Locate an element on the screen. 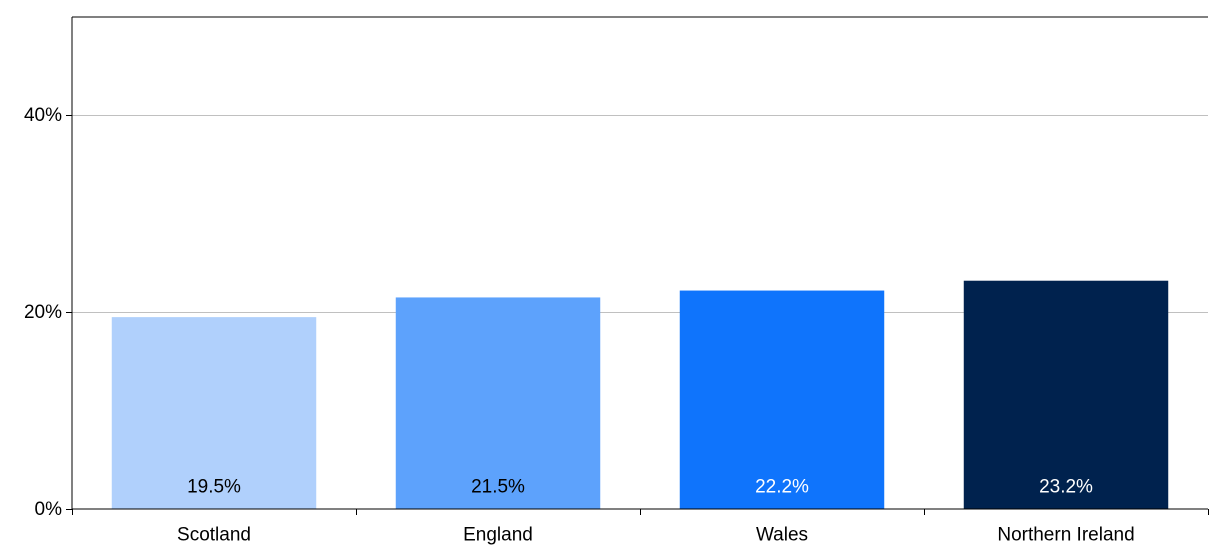  data-label: 21.5% is located at coordinates (498, 487).